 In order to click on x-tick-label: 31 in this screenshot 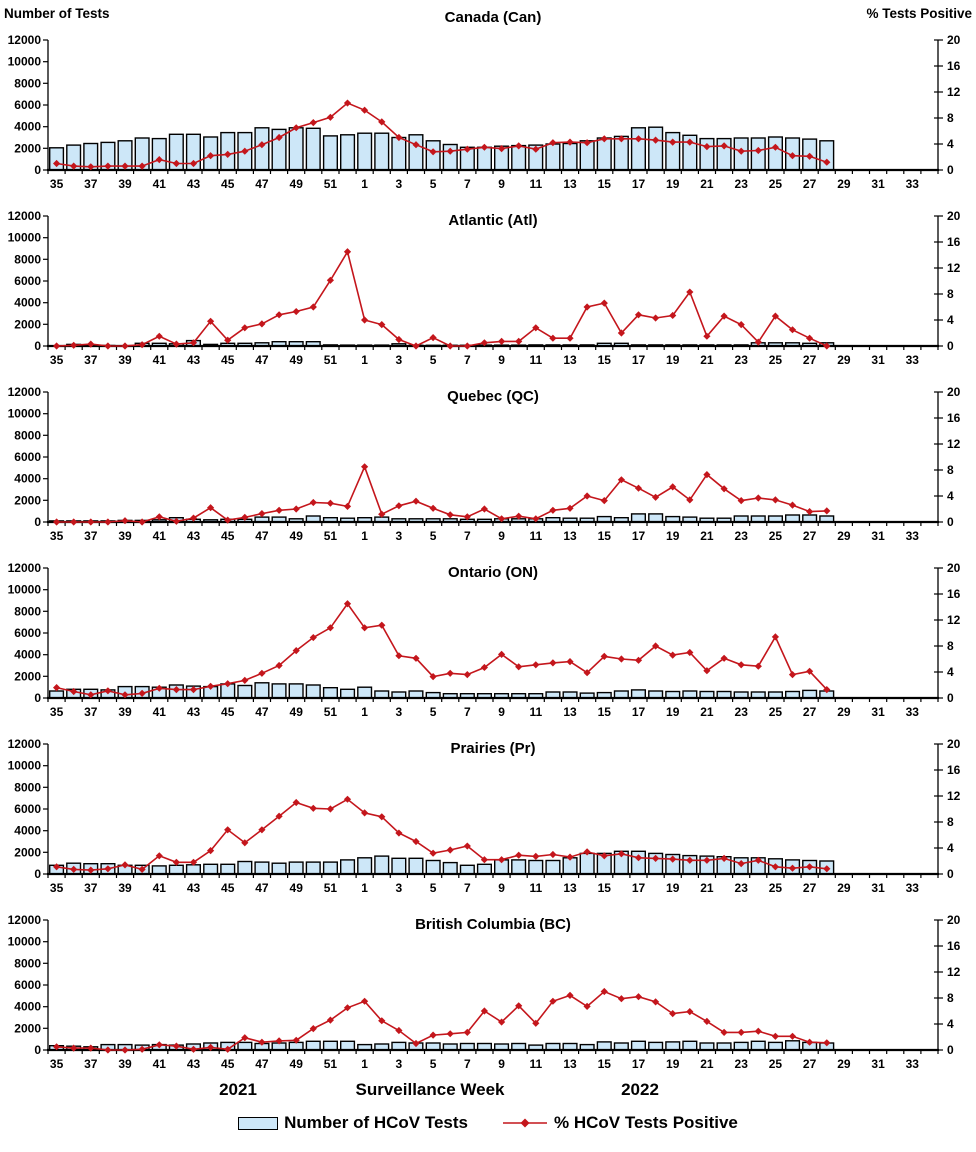, I will do `click(878, 536)`.